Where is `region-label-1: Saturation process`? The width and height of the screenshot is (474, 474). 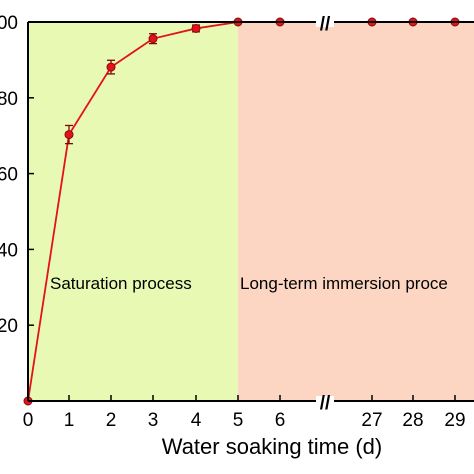
region-label-1: Saturation process is located at coordinates (121, 283).